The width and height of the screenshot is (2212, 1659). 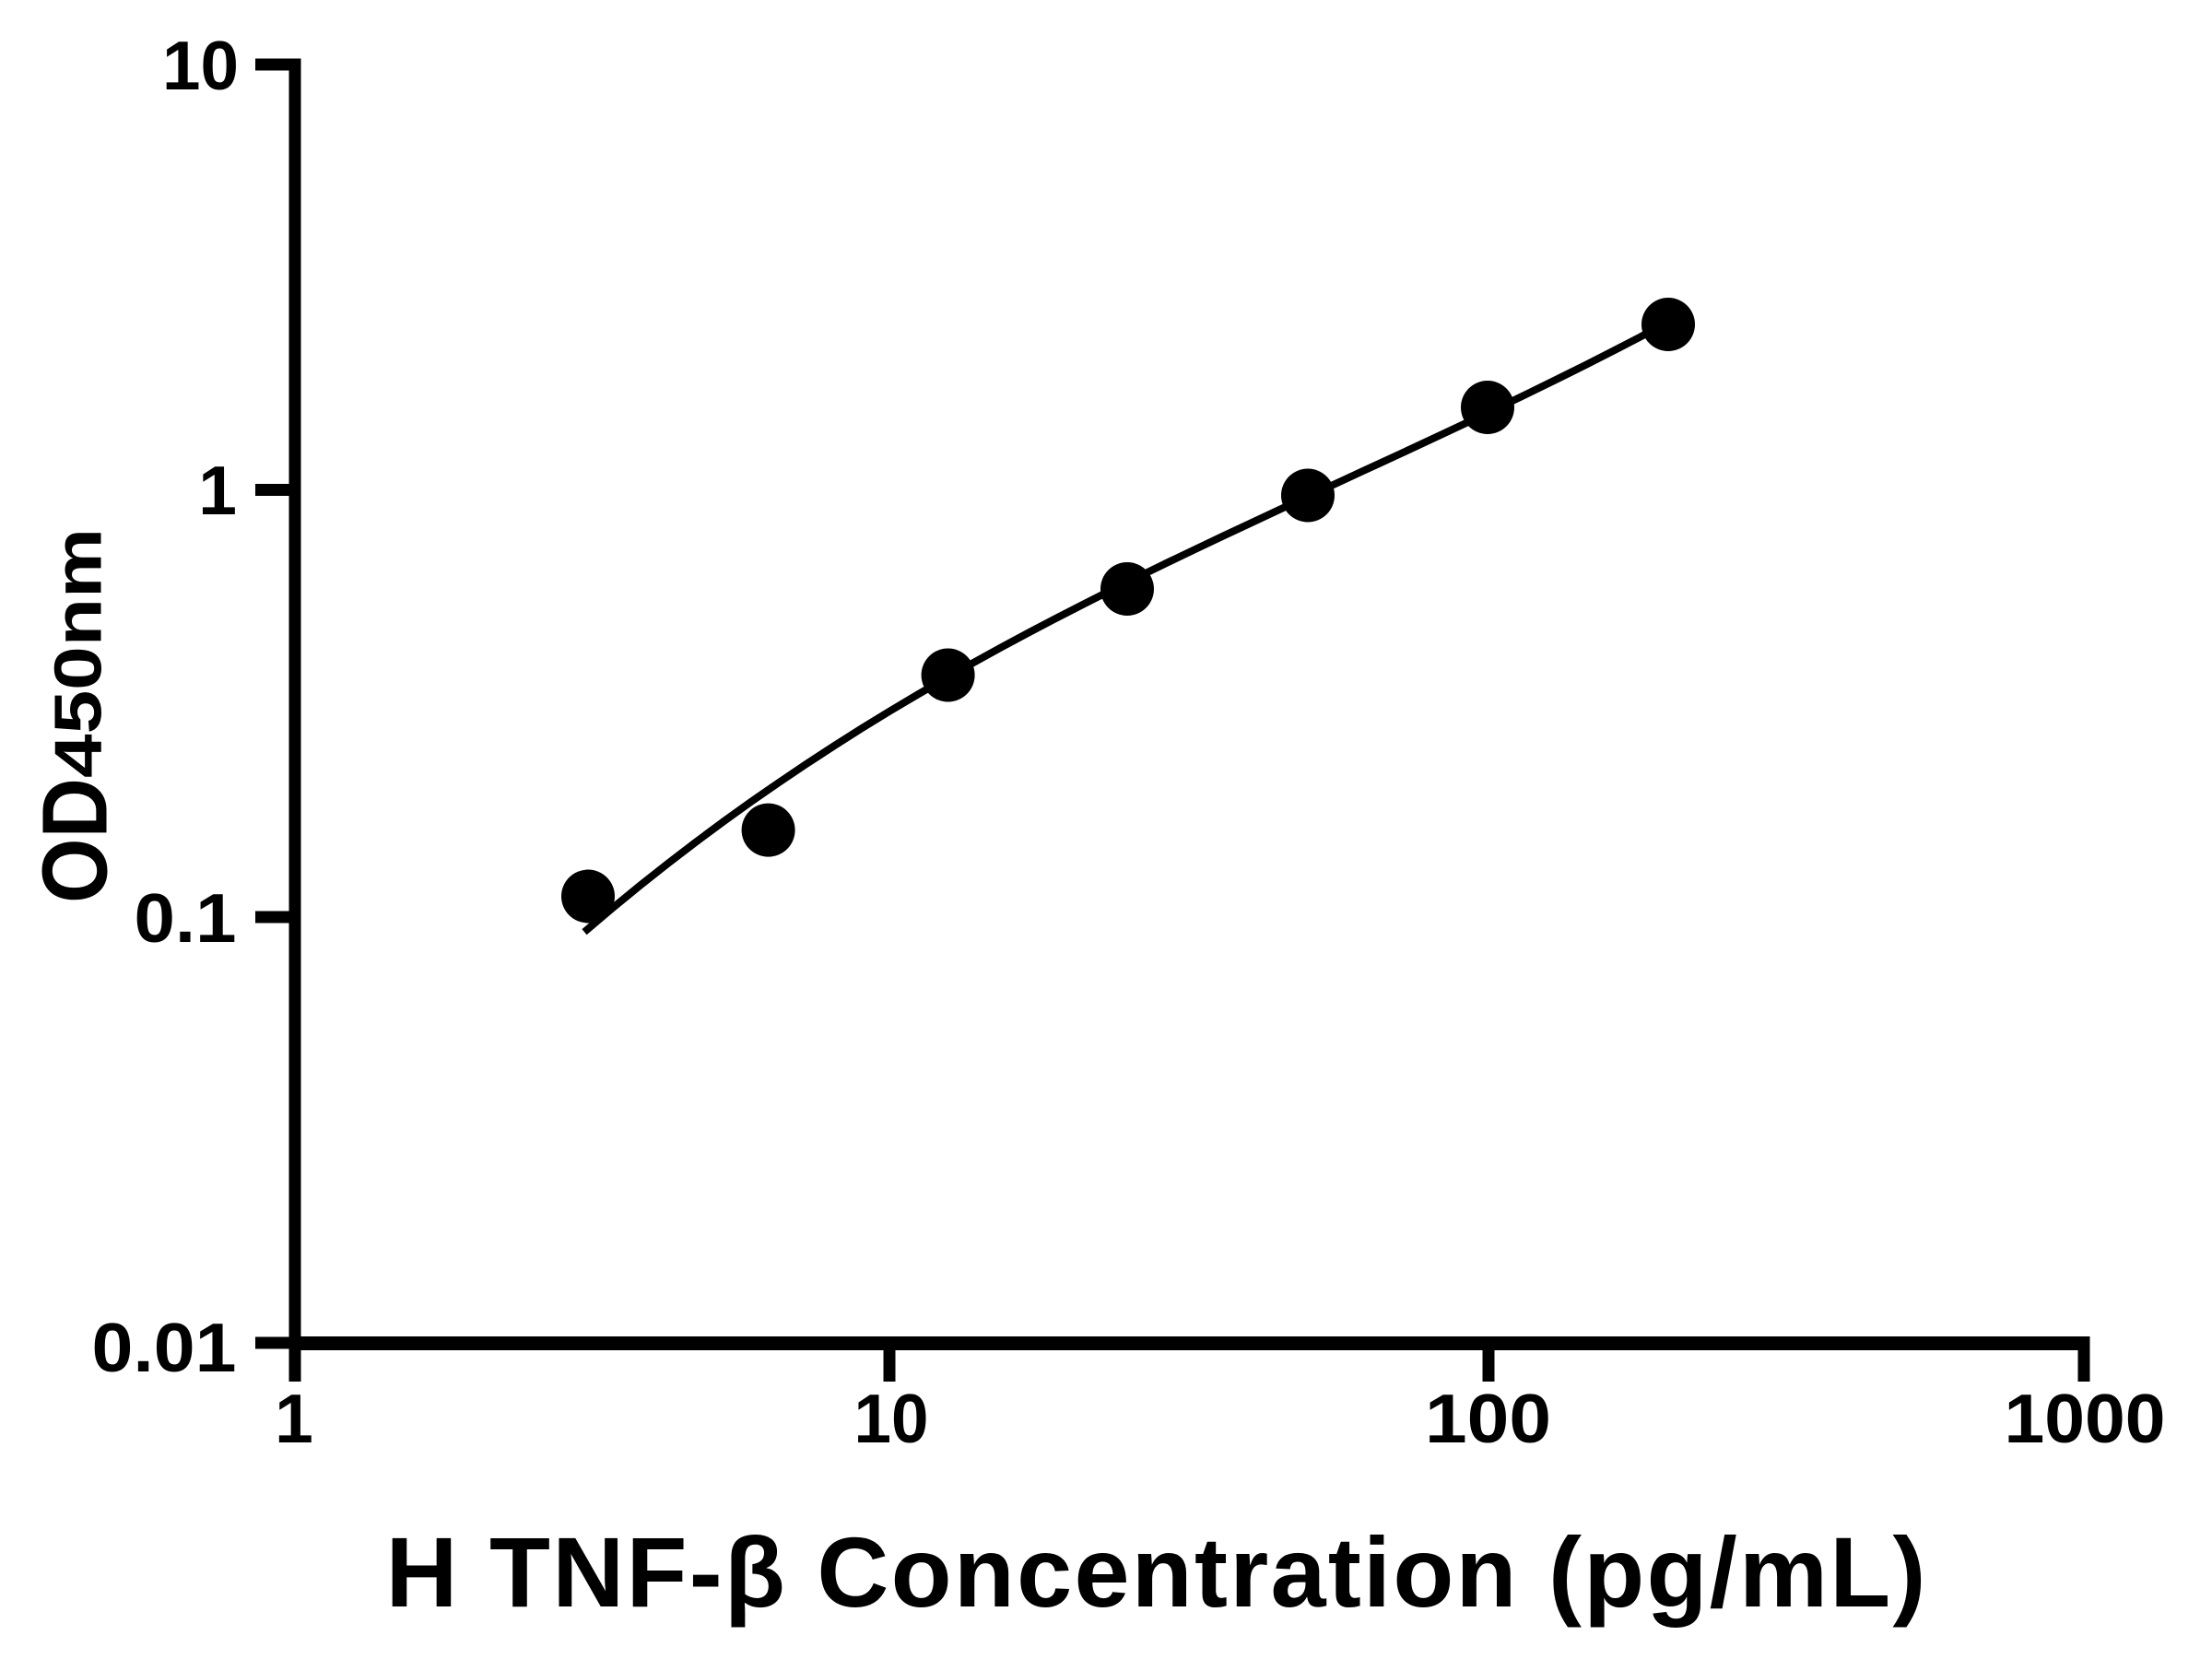 What do you see at coordinates (1488, 1418) in the screenshot?
I see `svg-text: 100` at bounding box center [1488, 1418].